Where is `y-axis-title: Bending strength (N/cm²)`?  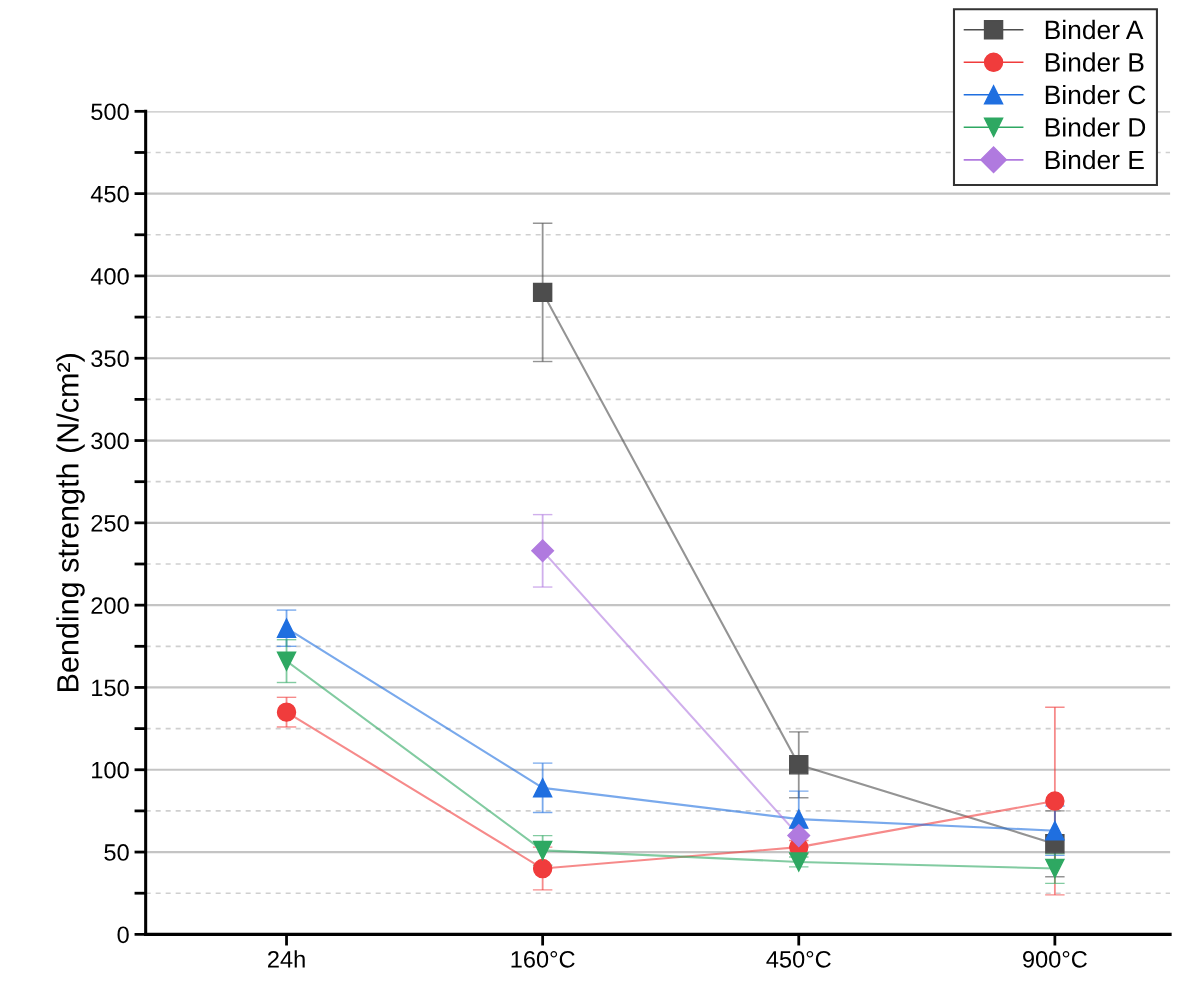 y-axis-title: Bending strength (N/cm²) is located at coordinates (70, 522).